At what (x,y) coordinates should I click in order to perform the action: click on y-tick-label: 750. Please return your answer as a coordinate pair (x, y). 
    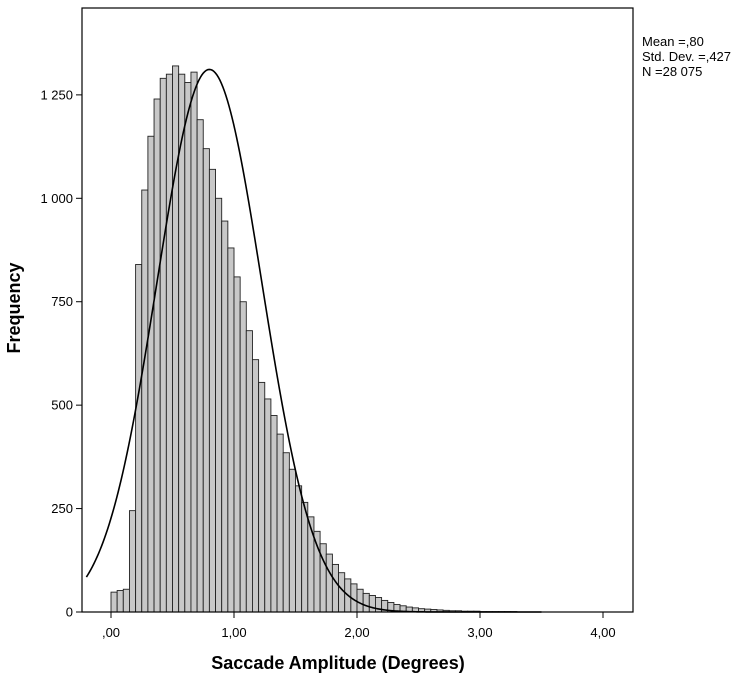
    Looking at the image, I should click on (62, 301).